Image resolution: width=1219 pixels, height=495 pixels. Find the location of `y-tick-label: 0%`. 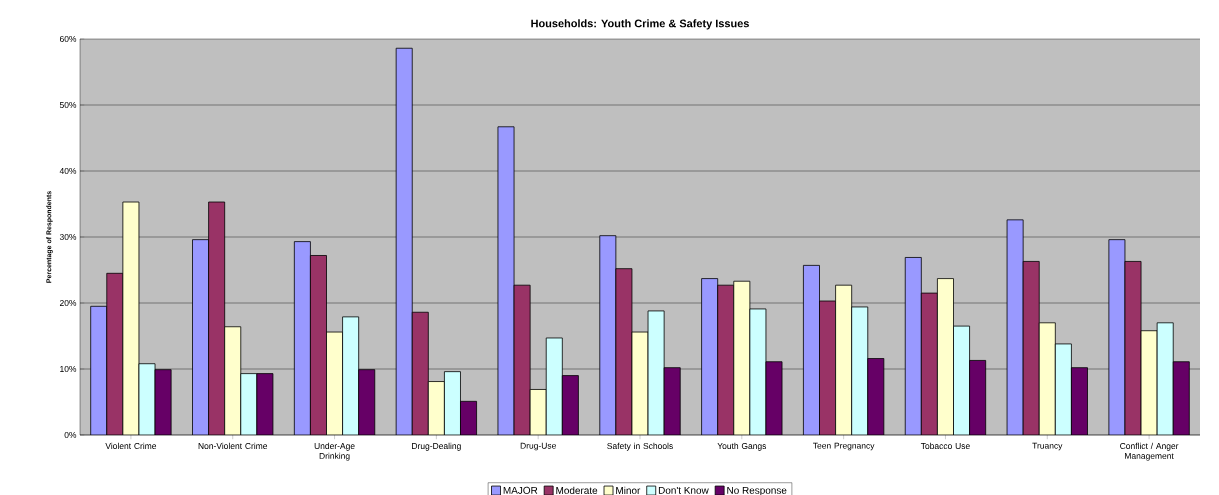

y-tick-label: 0% is located at coordinates (70, 435).